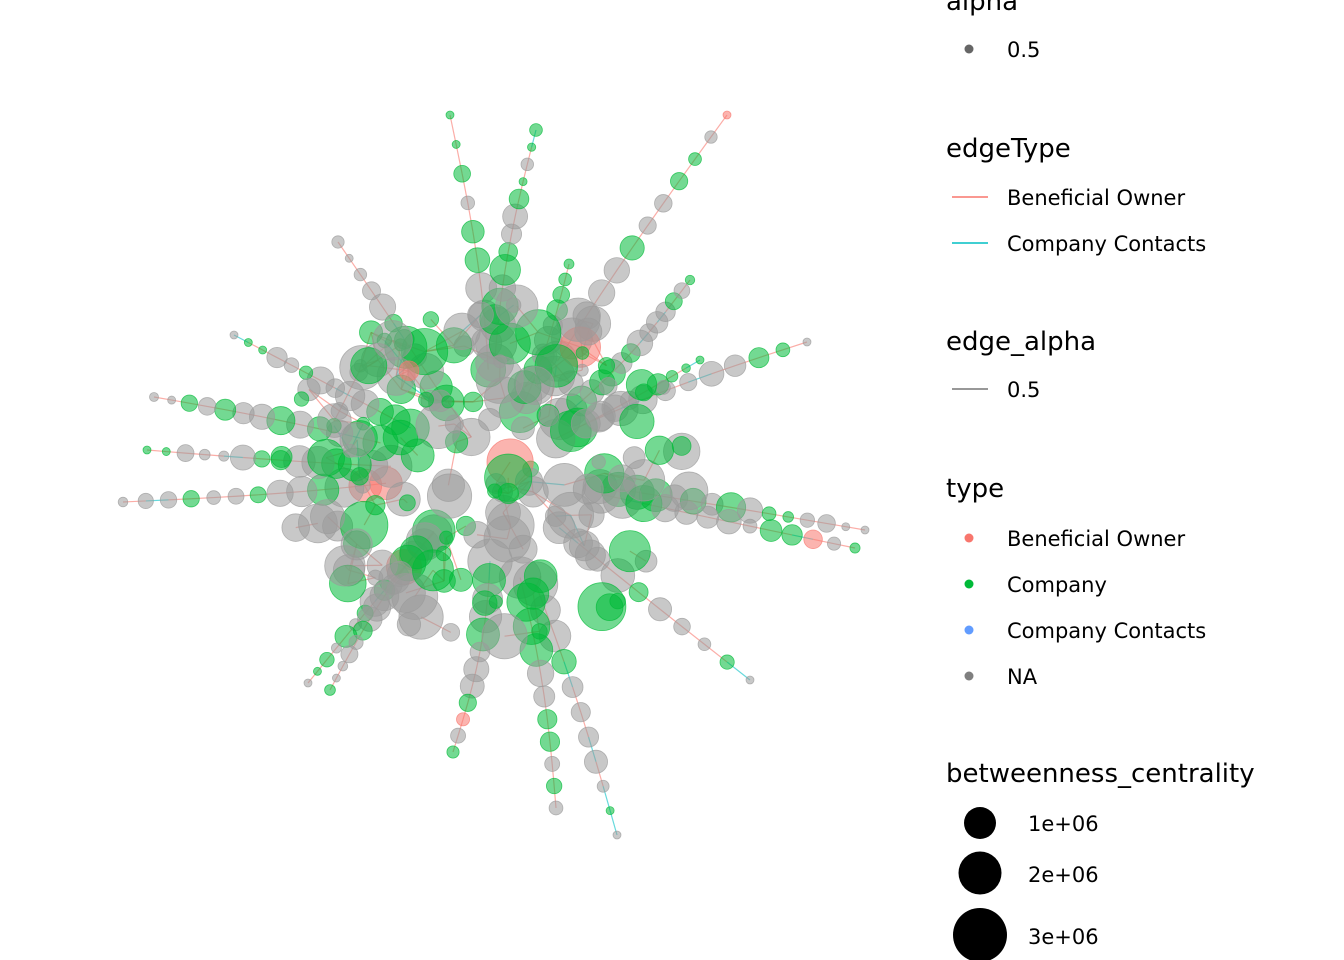 This screenshot has height=960, width=1344. I want to click on legend-label: 3e+06, so click(1063, 937).